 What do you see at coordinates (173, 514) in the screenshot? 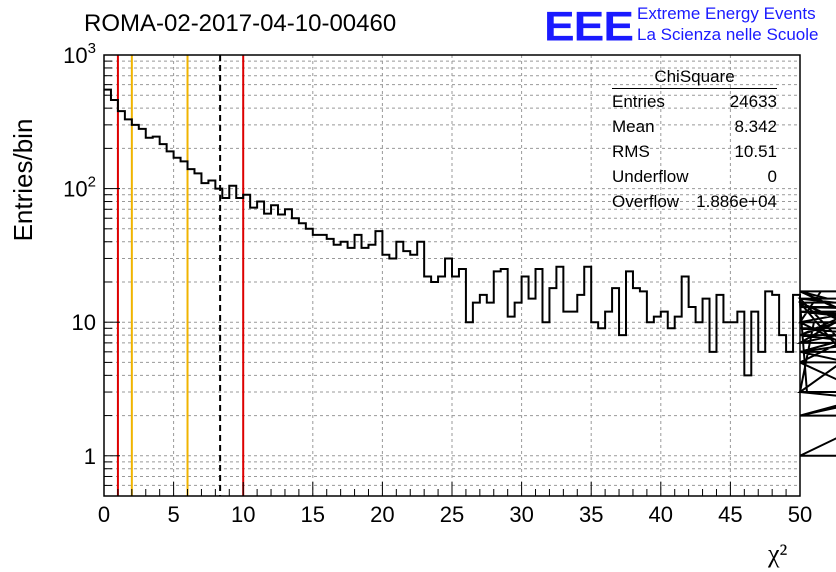
I see `x-tick-label: 5` at bounding box center [173, 514].